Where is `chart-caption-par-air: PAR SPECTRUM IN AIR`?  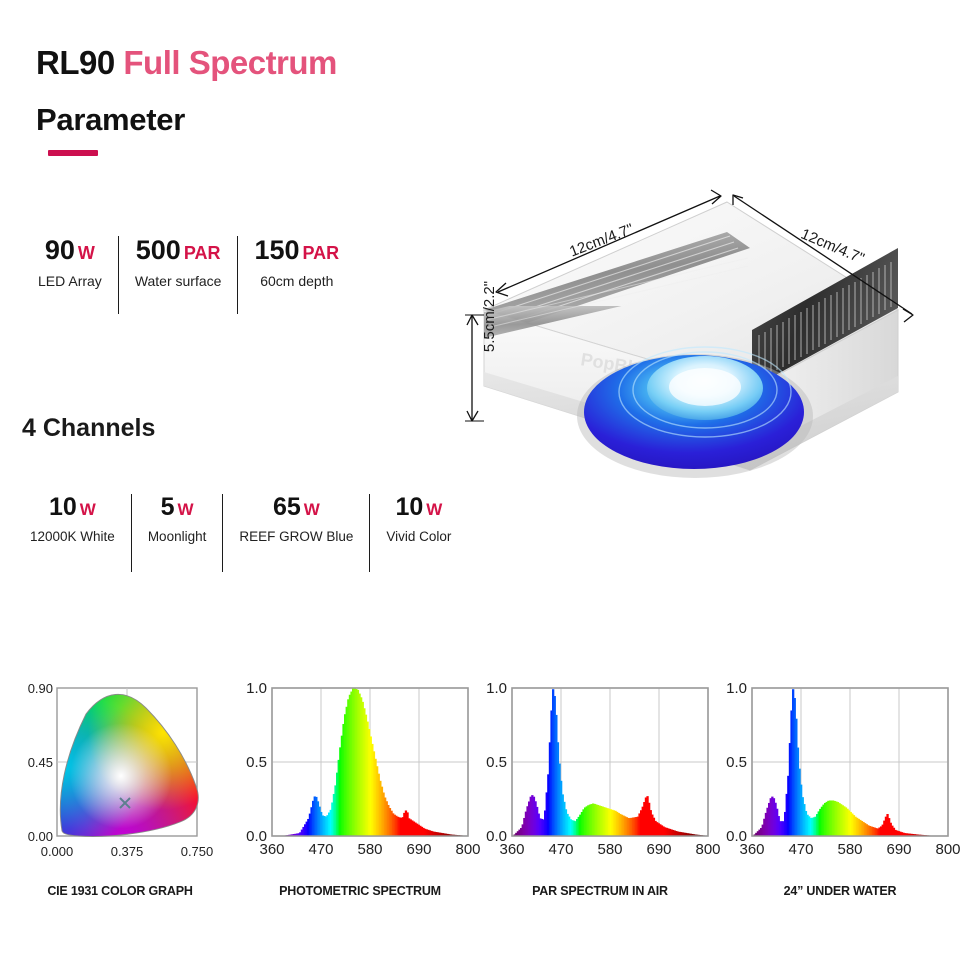 chart-caption-par-air: PAR SPECTRUM IN AIR is located at coordinates (600, 891).